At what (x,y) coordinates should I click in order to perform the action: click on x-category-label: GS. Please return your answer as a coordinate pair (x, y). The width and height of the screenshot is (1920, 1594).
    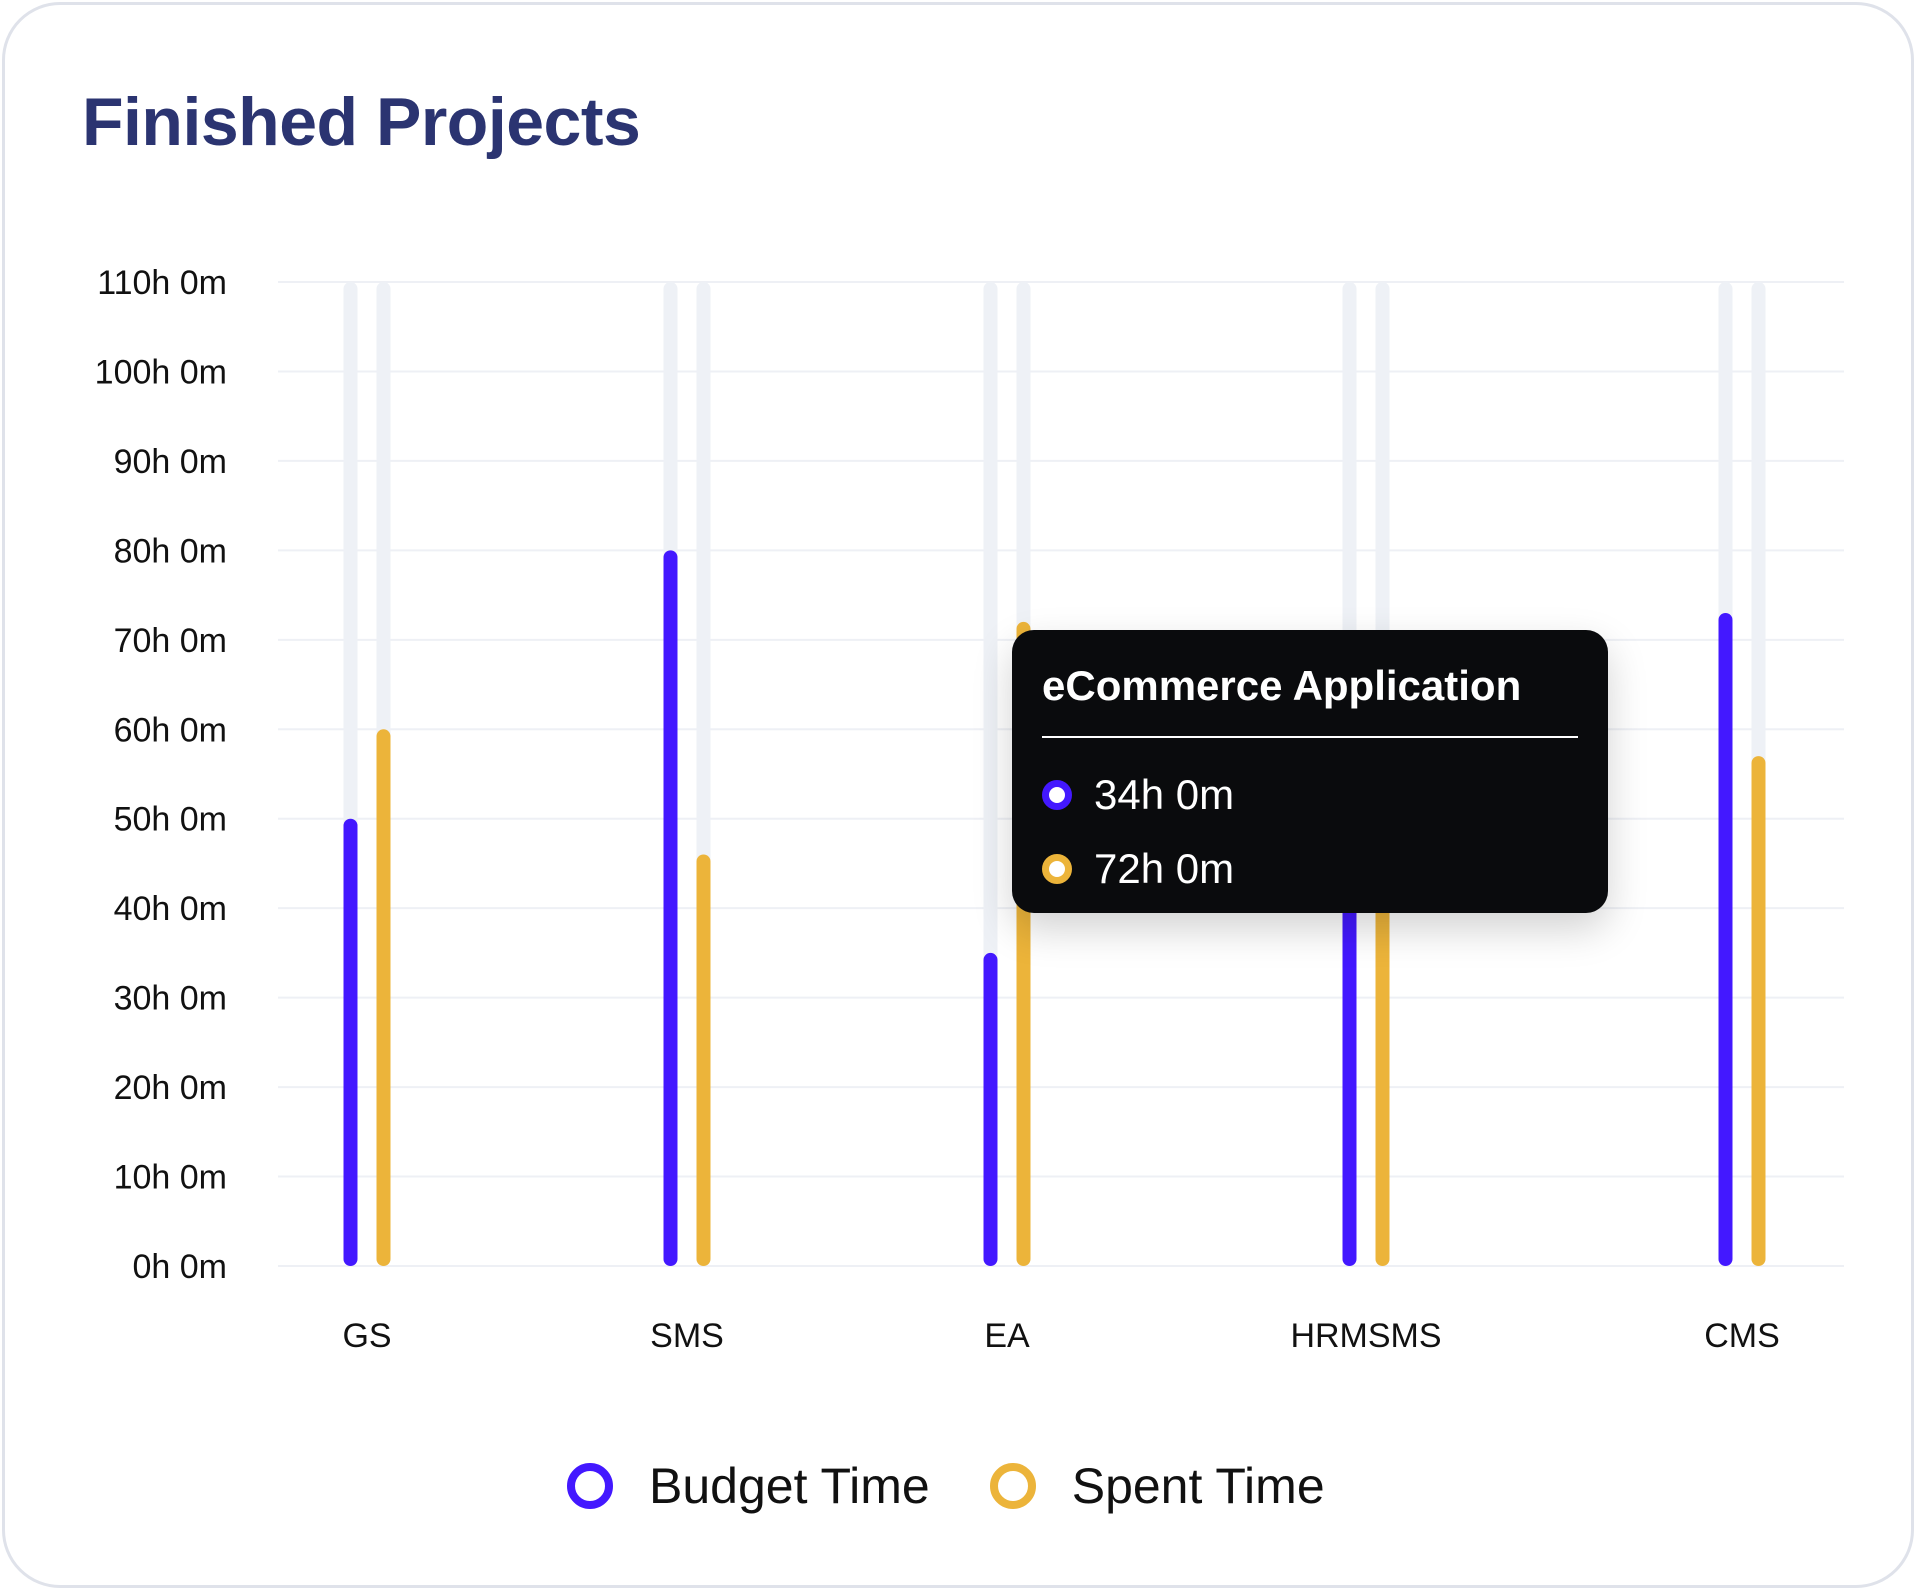
    Looking at the image, I should click on (366, 1336).